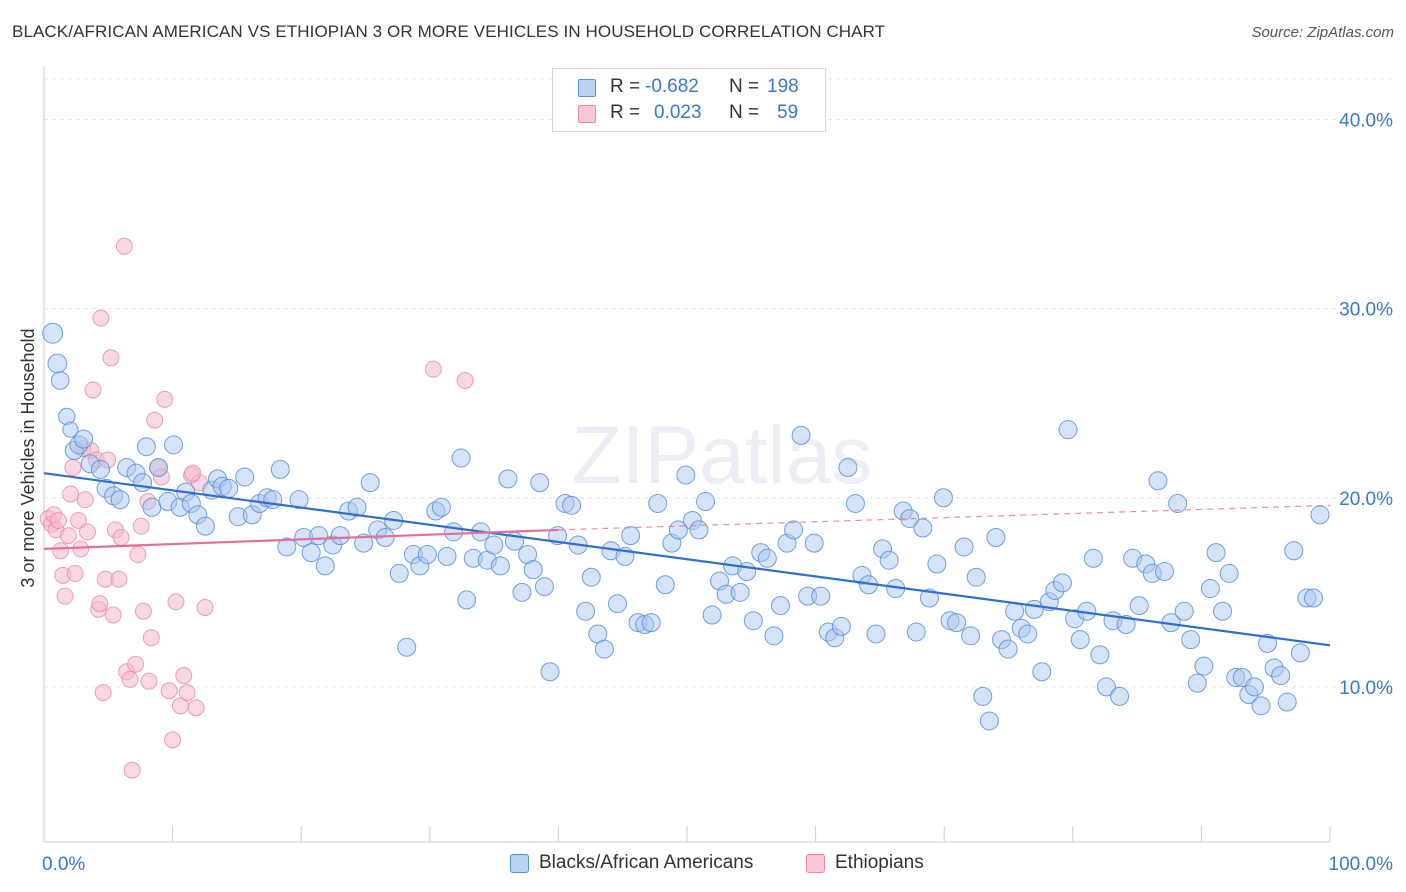 This screenshot has width=1406, height=892. What do you see at coordinates (587, 114) in the screenshot?
I see `legend-swatch-pink` at bounding box center [587, 114].